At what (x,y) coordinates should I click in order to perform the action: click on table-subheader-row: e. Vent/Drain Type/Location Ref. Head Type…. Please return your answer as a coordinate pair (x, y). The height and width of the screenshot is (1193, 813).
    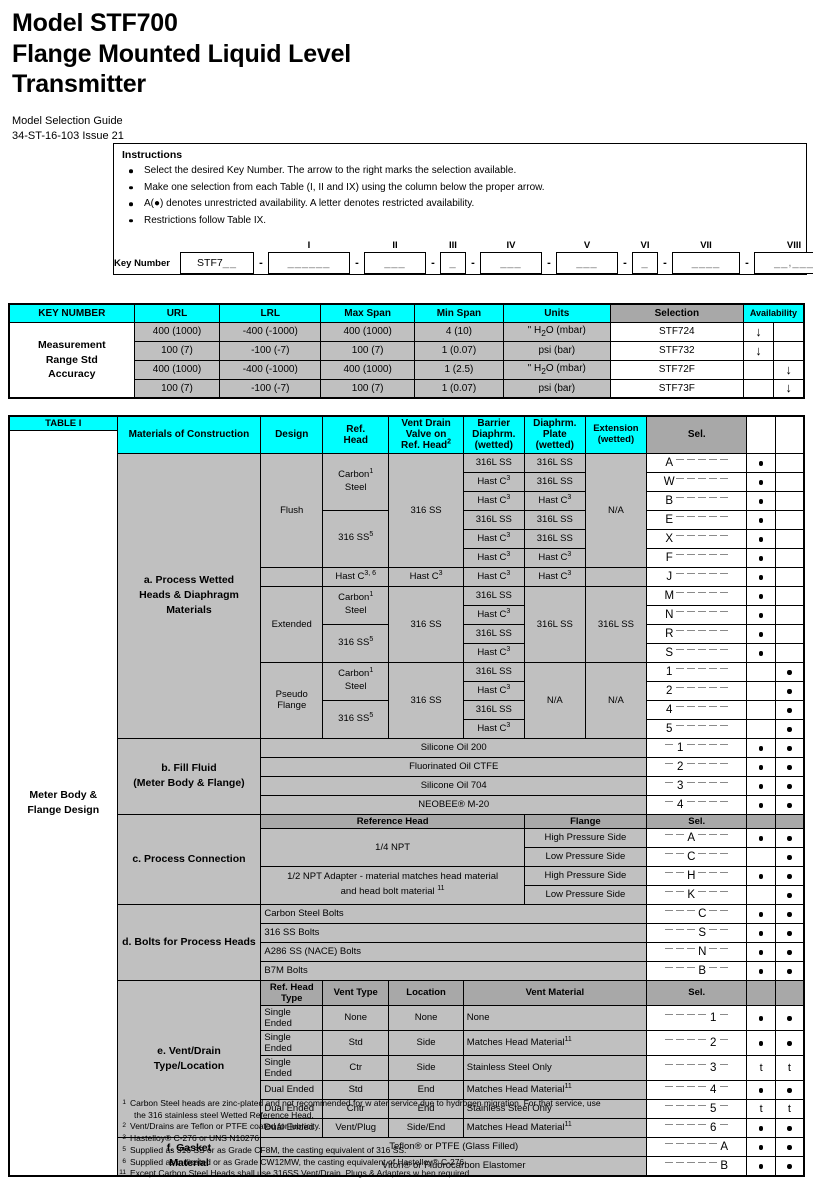
    Looking at the image, I should click on (407, 1058).